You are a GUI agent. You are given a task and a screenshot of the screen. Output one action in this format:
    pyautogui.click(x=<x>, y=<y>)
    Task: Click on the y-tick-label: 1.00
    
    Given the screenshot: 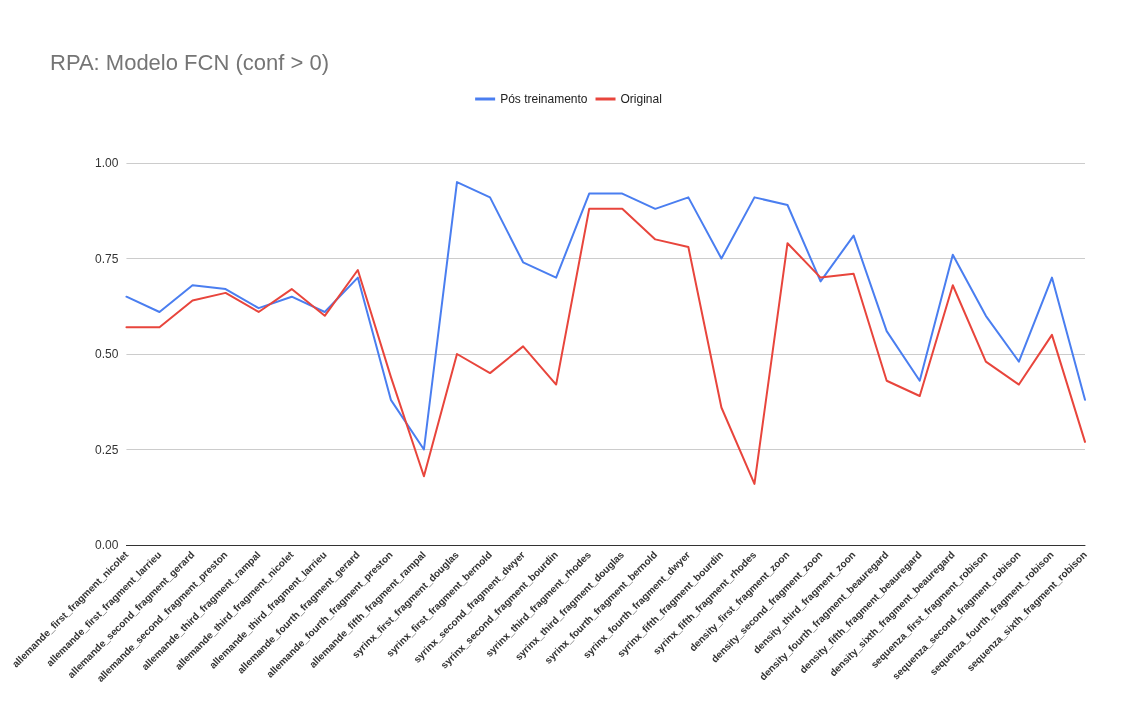 What is the action you would take?
    pyautogui.click(x=107, y=163)
    